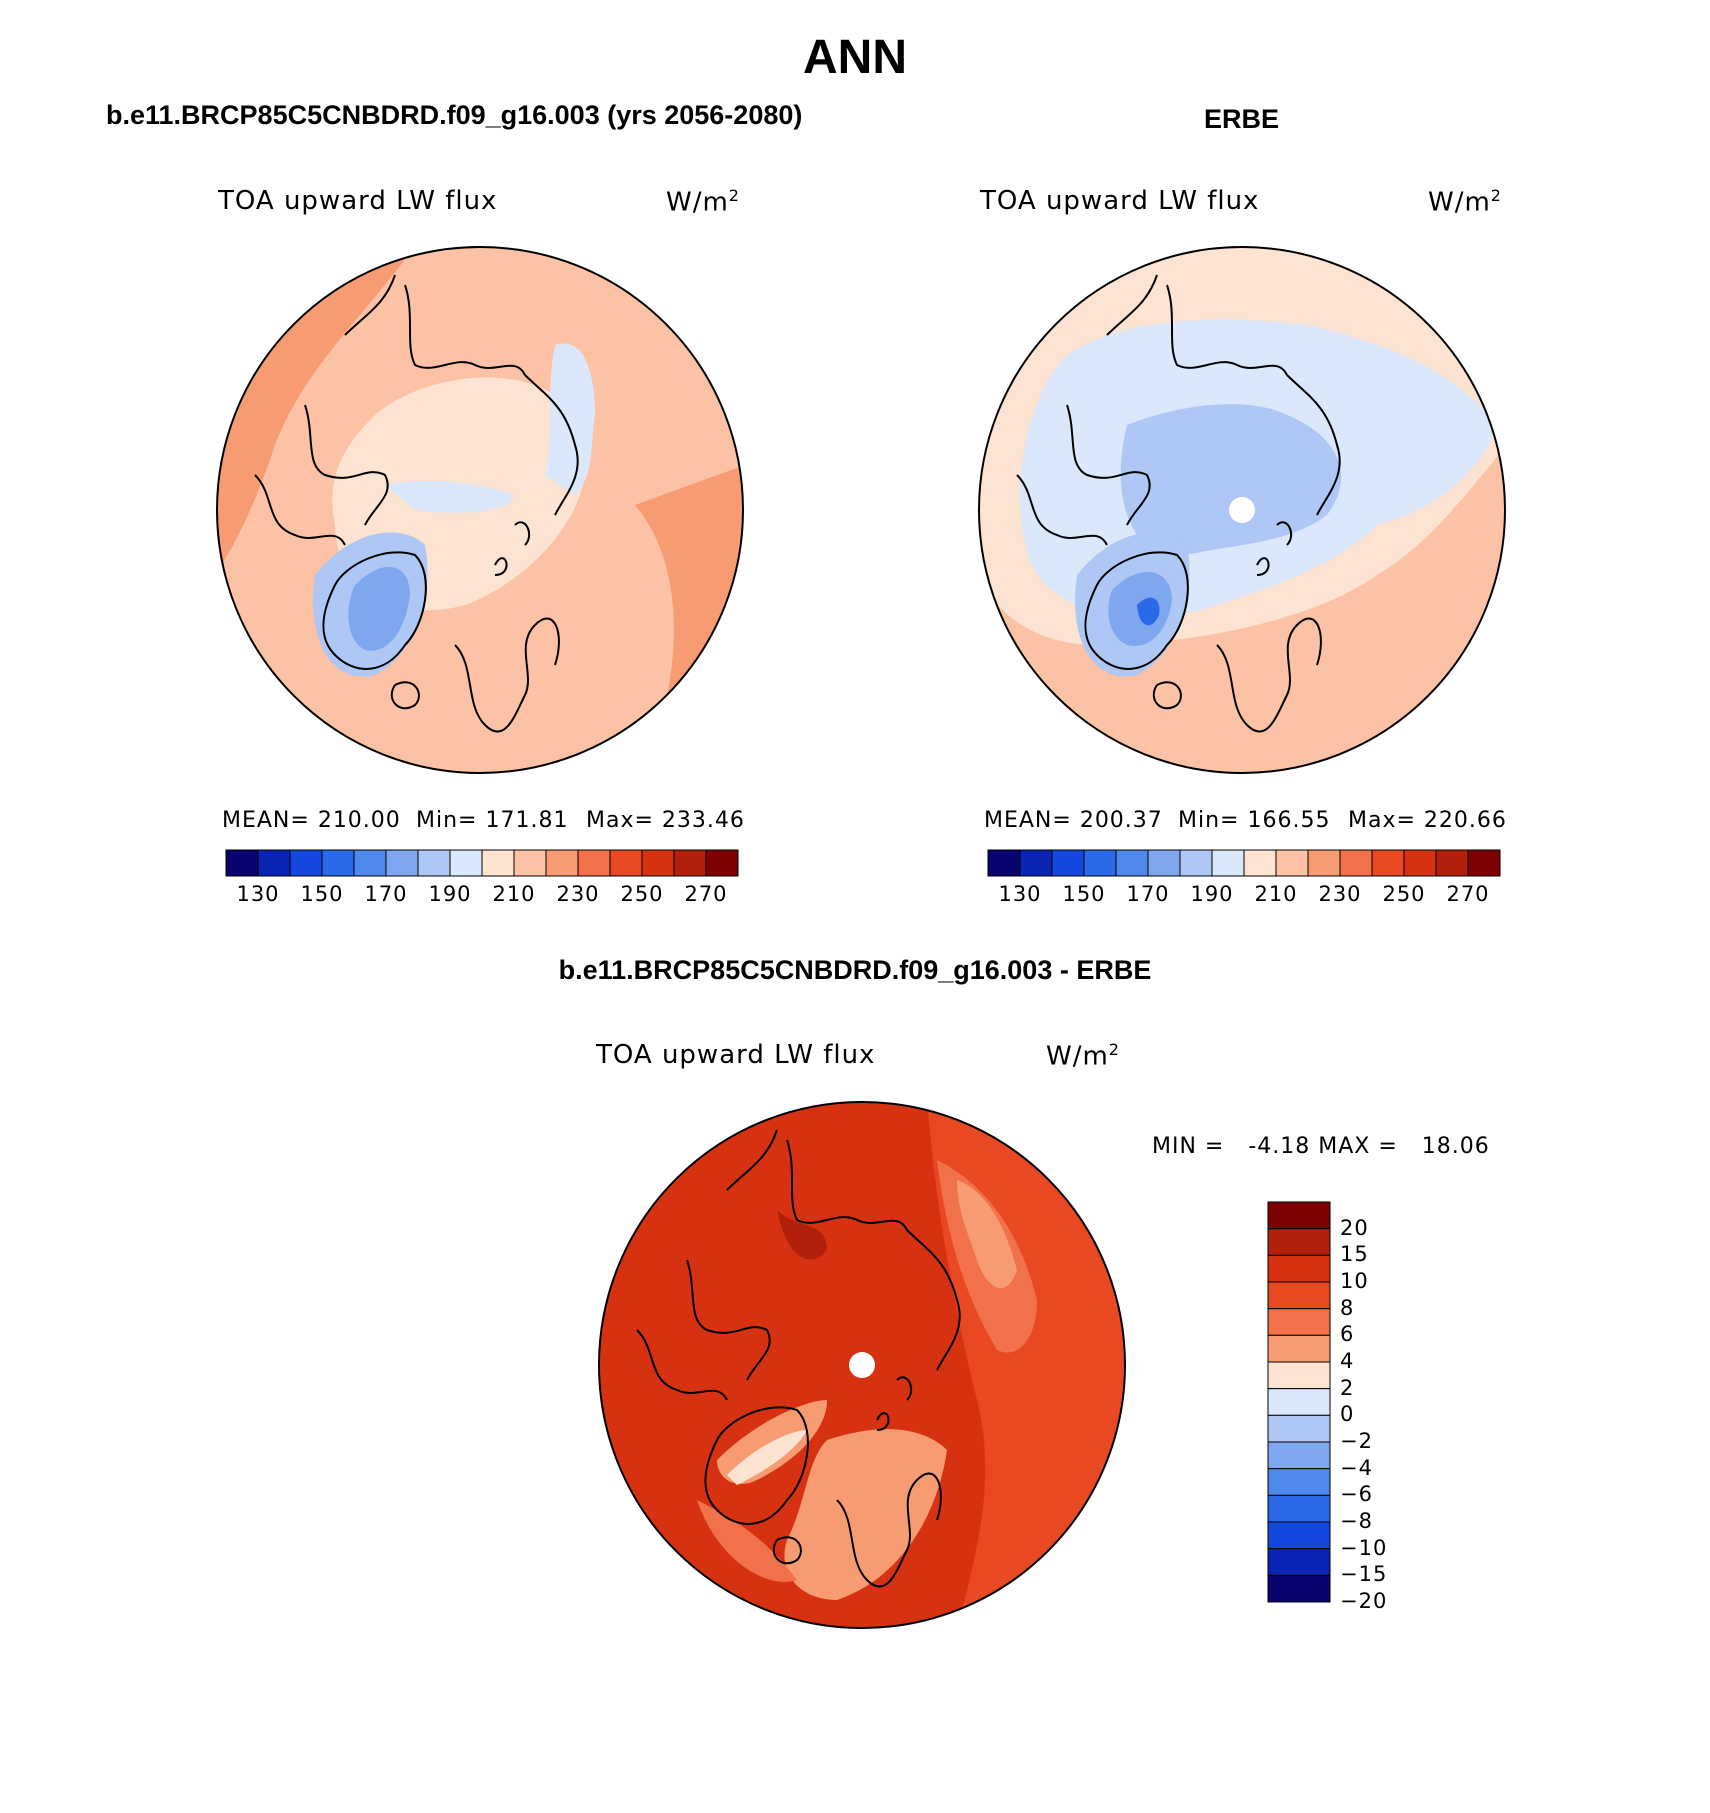  Describe the element at coordinates (1364, 1601) in the screenshot. I see `diff-colorbar-tick-label: −20` at that location.